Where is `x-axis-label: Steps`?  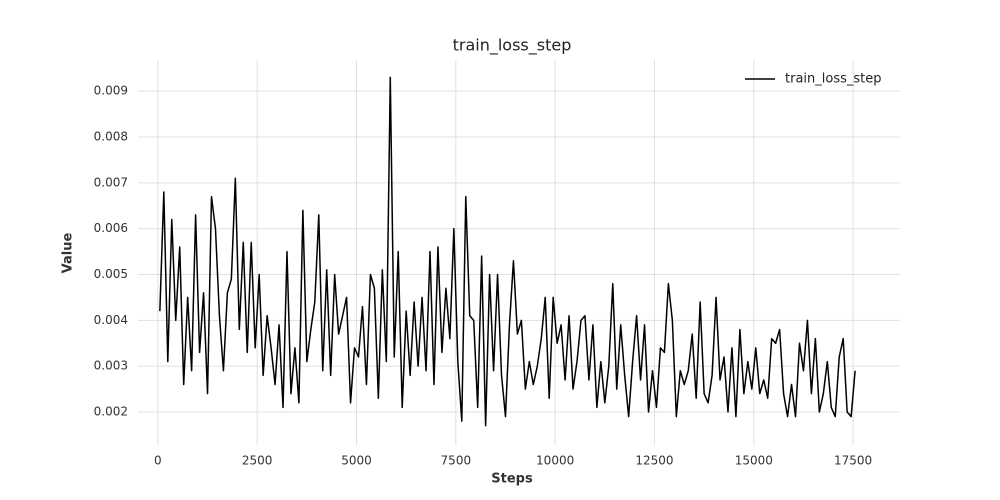
x-axis-label: Steps is located at coordinates (512, 479).